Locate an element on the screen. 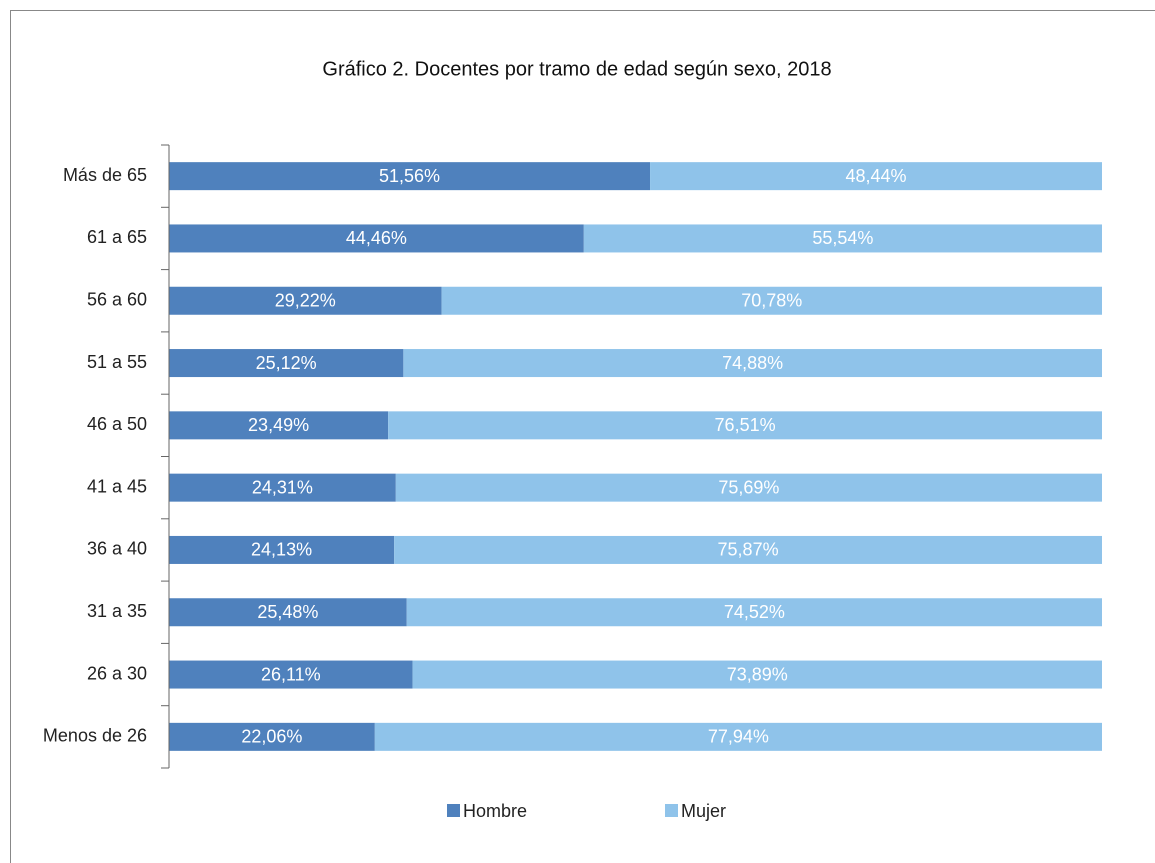  value-label: 23,49% is located at coordinates (278, 425).